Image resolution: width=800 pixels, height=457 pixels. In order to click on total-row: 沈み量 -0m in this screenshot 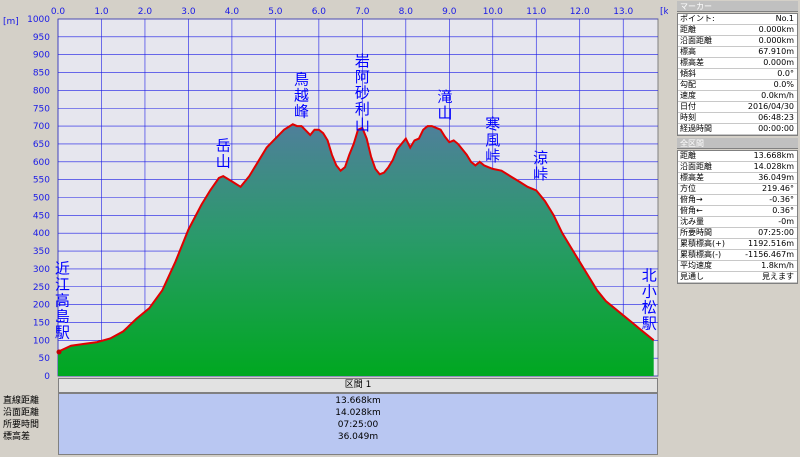, I will do `click(737, 222)`.